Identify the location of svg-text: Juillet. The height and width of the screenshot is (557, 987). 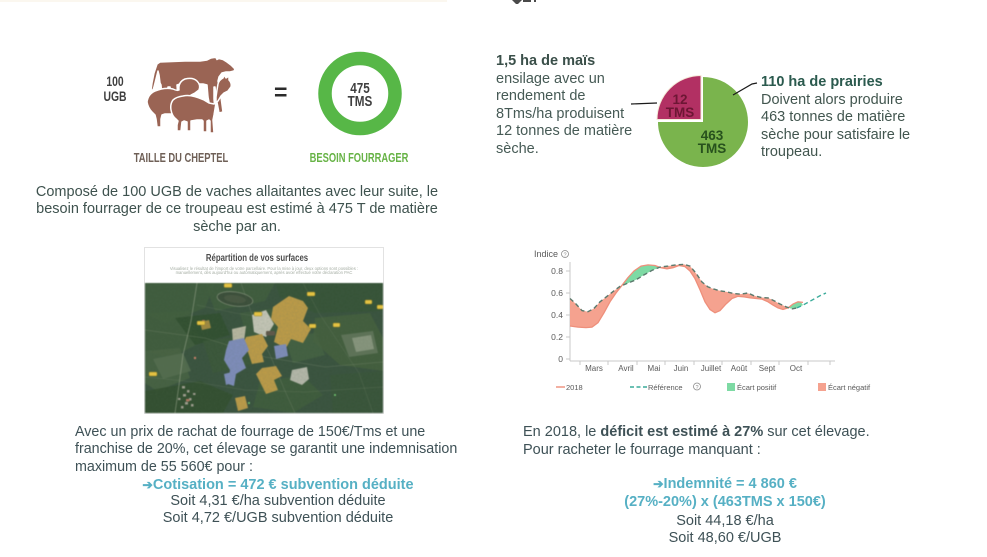
(711, 368).